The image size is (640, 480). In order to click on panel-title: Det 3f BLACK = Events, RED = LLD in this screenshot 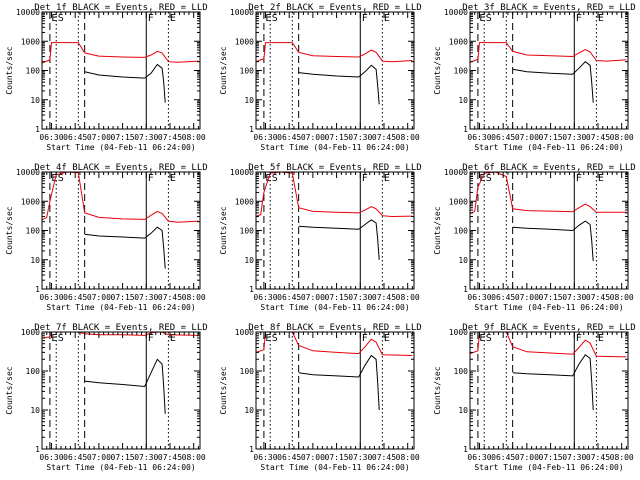, I will do `click(548, 8)`.